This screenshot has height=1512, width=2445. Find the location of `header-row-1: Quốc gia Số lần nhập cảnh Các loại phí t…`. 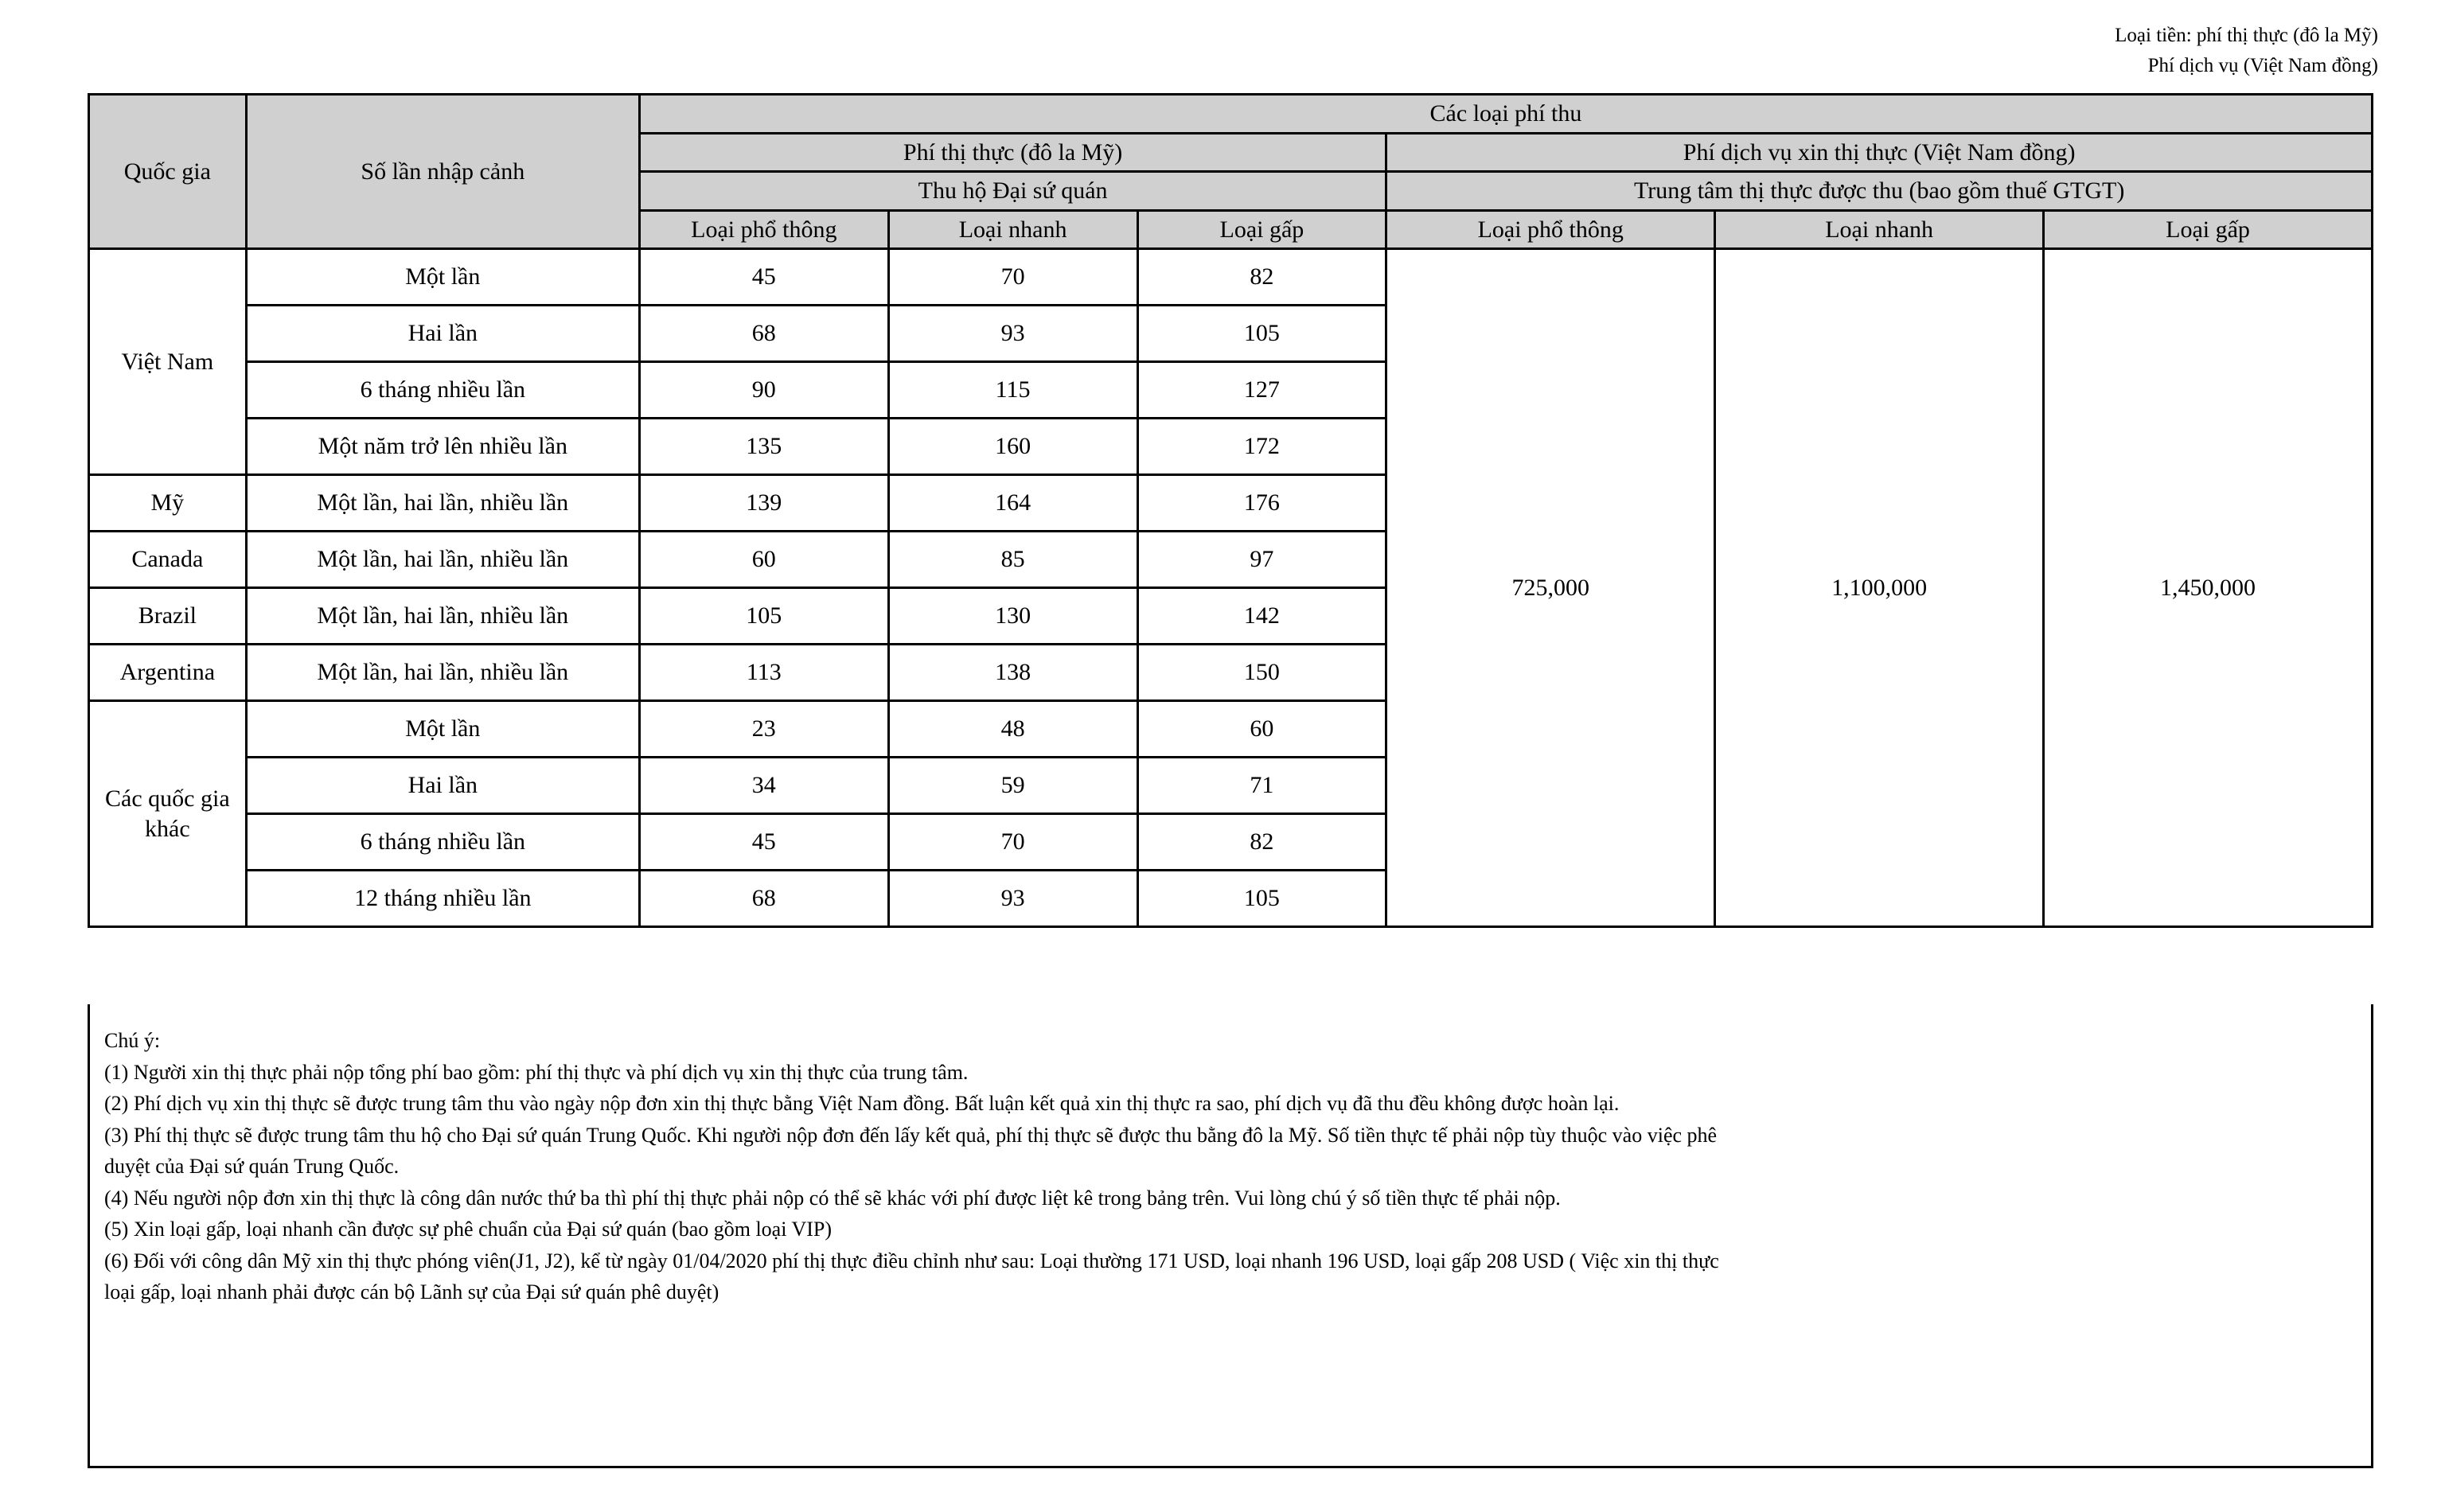

header-row-1: Quốc gia Số lần nhập cảnh Các loại phí t… is located at coordinates (1231, 171).